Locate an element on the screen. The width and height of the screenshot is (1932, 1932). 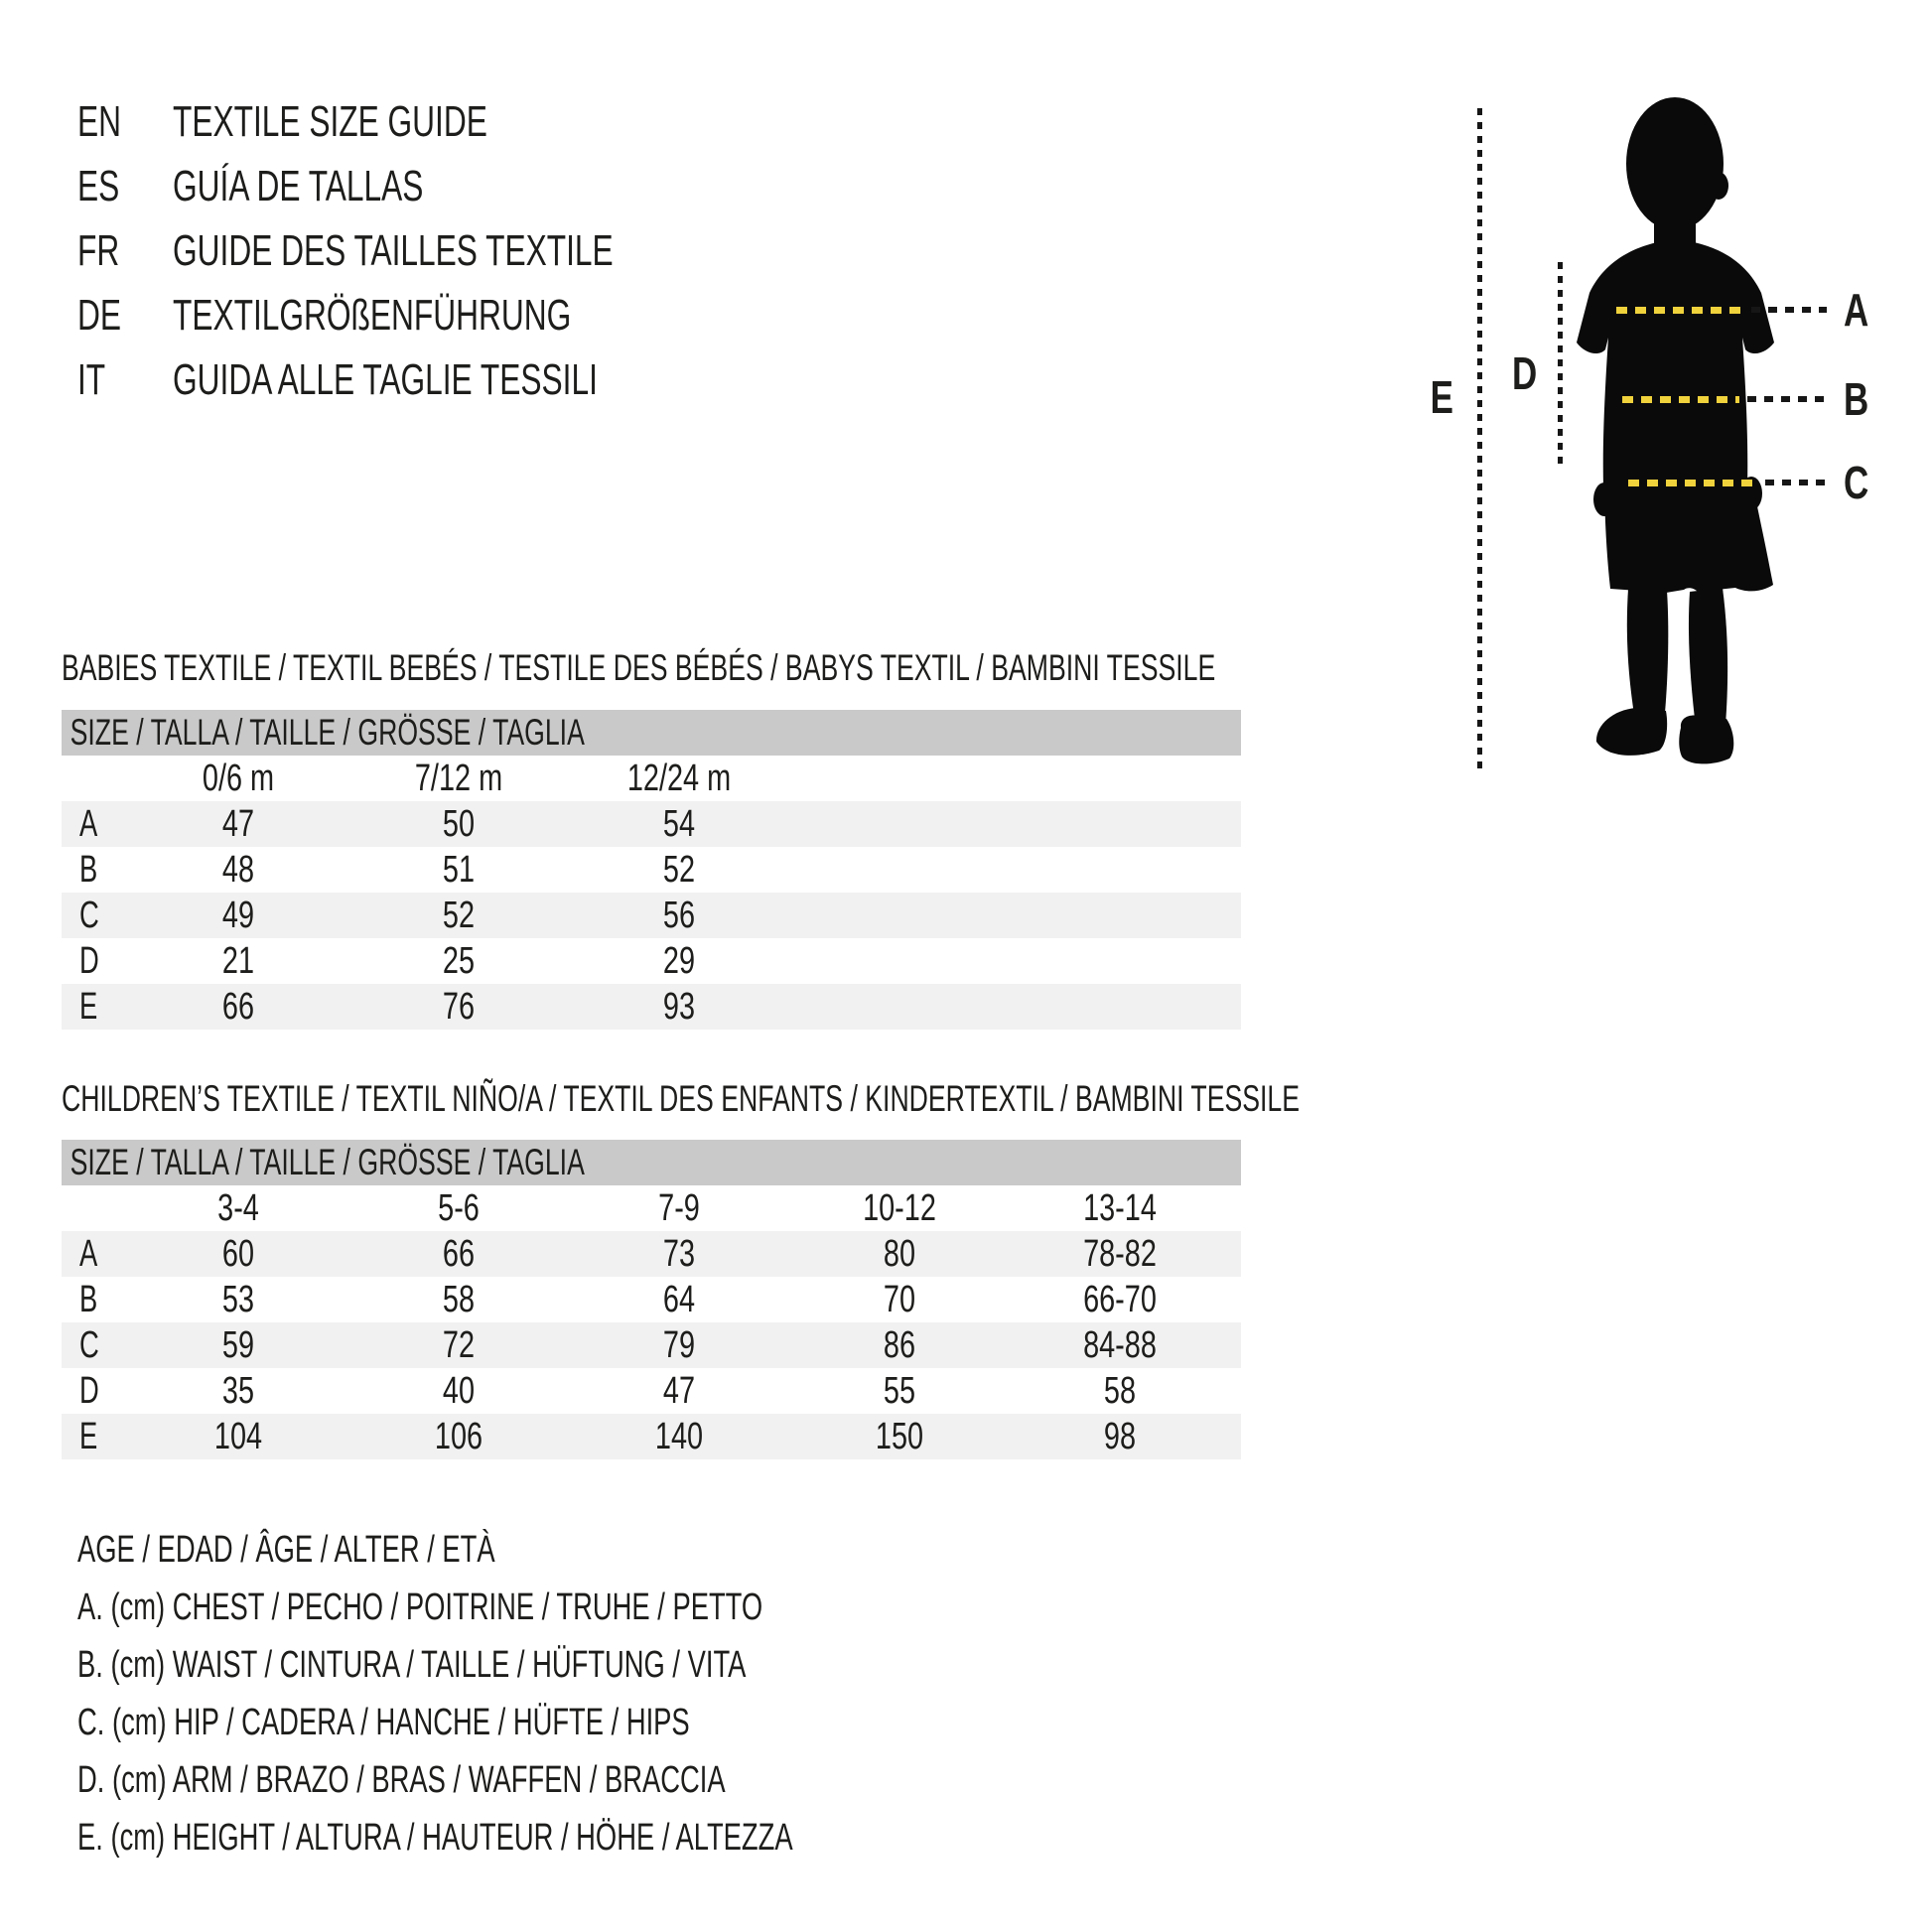
column-header: 10-12 is located at coordinates (899, 1208).